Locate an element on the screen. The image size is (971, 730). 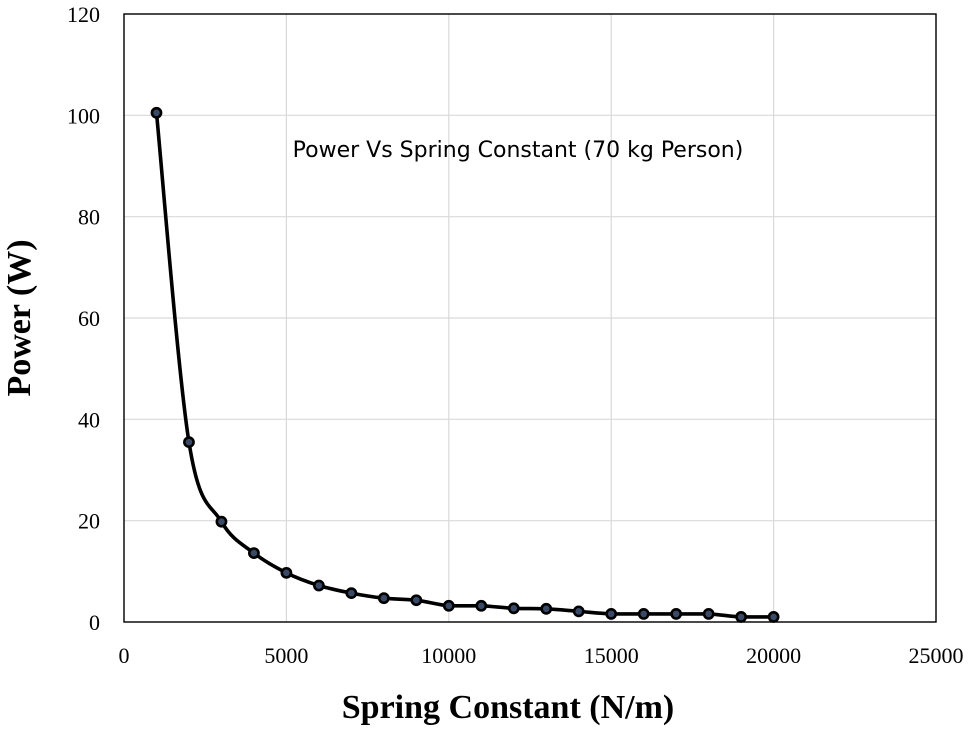
y-tick-labels: 0 20 40 60 80 100 120 is located at coordinates (83, 318).